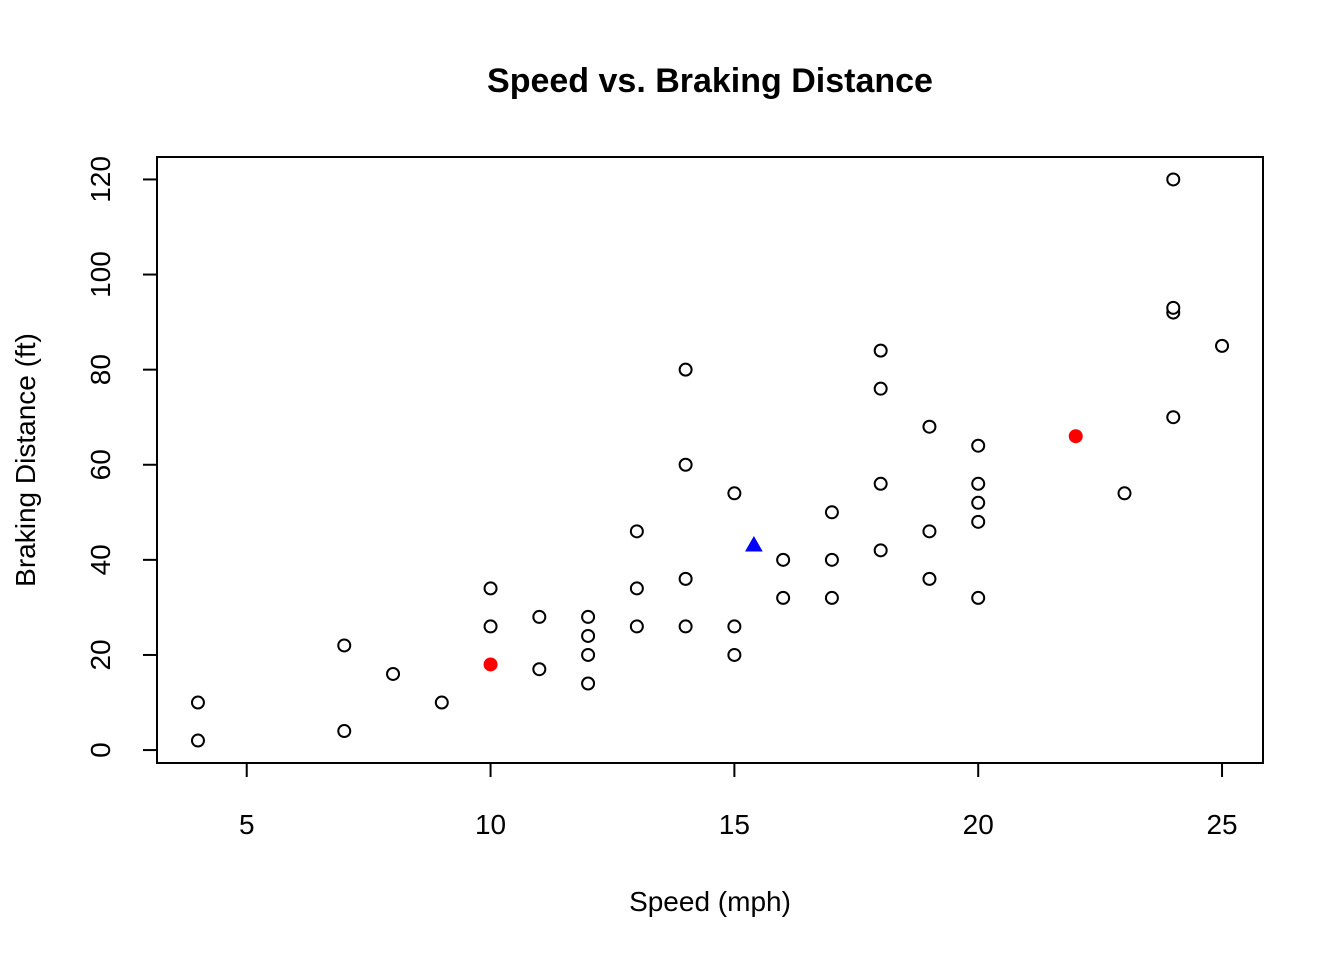 The image size is (1344, 960). I want to click on y-tick-label: 0, so click(100, 750).